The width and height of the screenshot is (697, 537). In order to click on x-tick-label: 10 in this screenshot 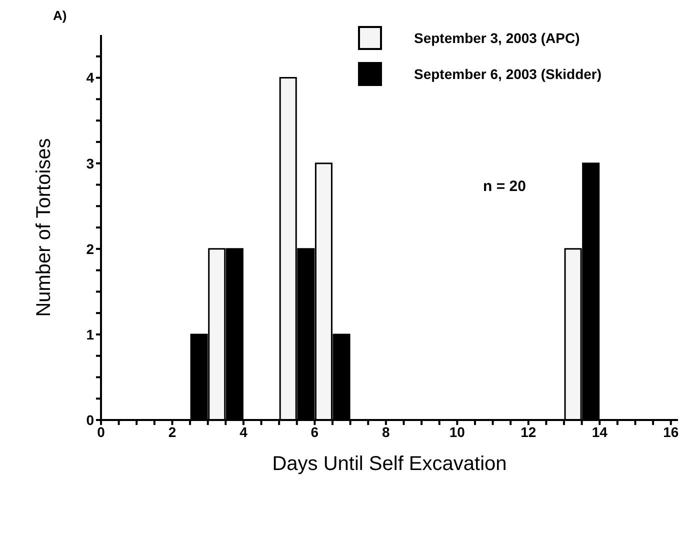, I will do `click(457, 432)`.